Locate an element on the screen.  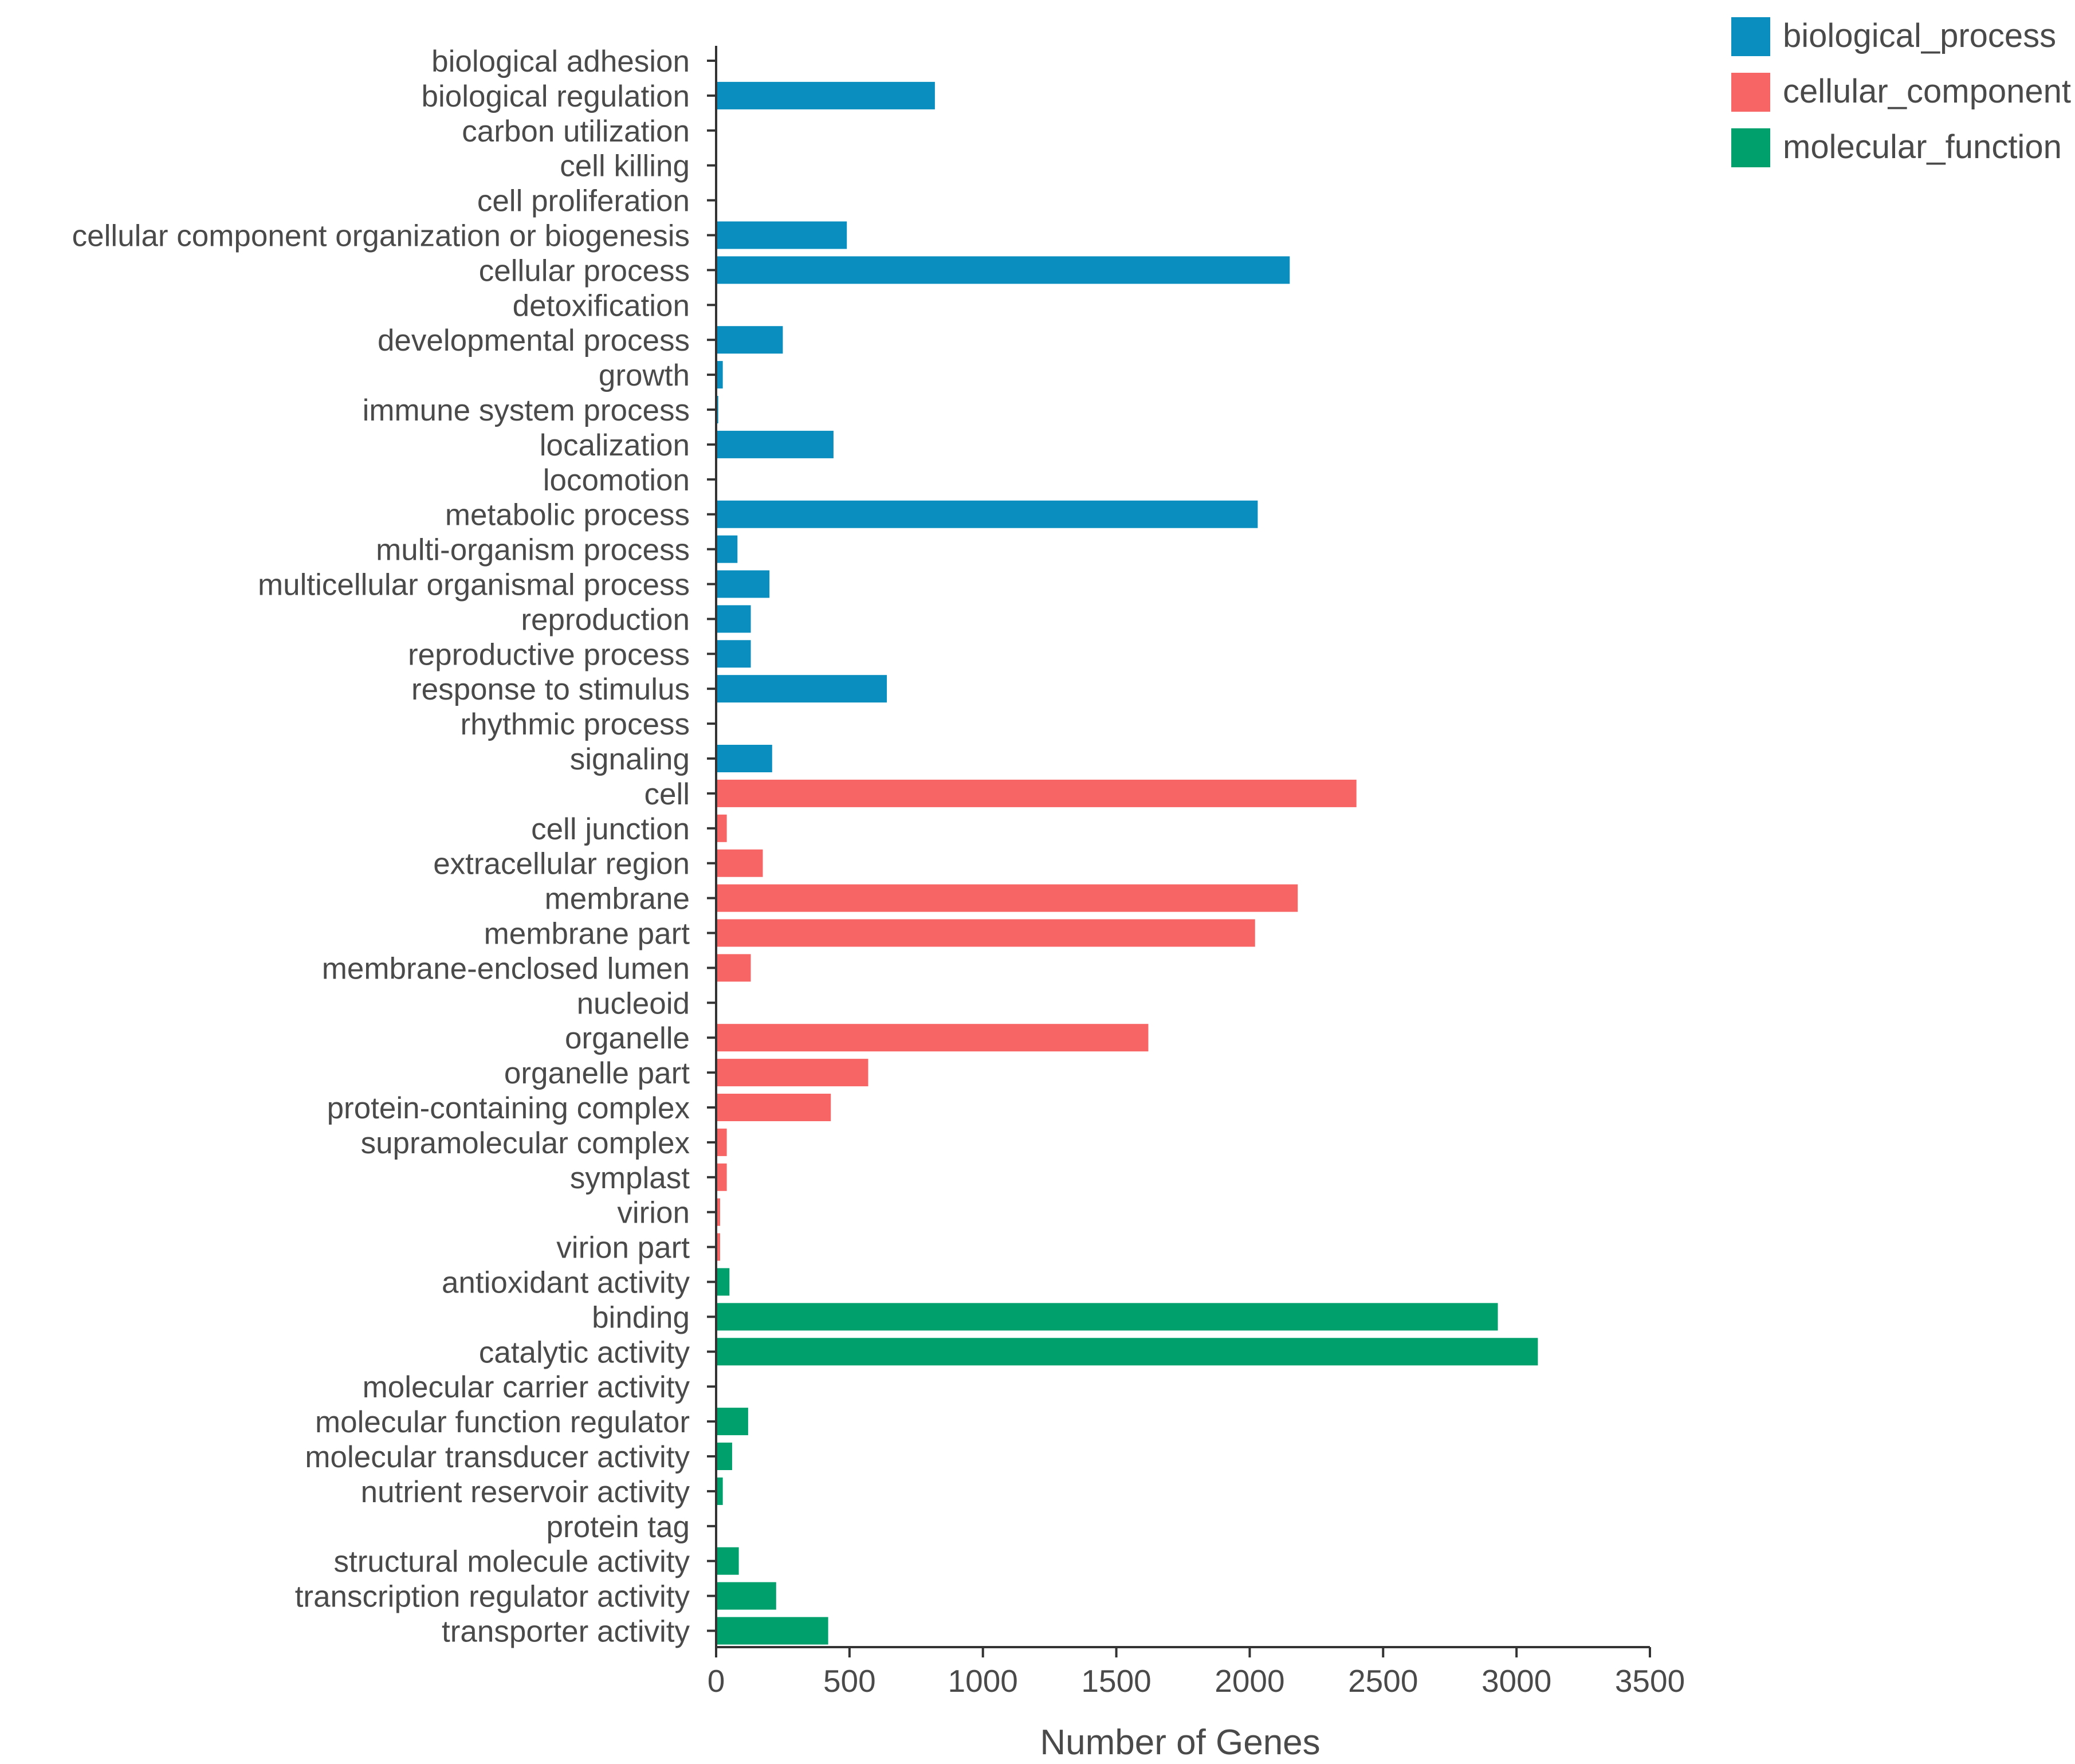
category-label: cell proliferation is located at coordinates (583, 201).